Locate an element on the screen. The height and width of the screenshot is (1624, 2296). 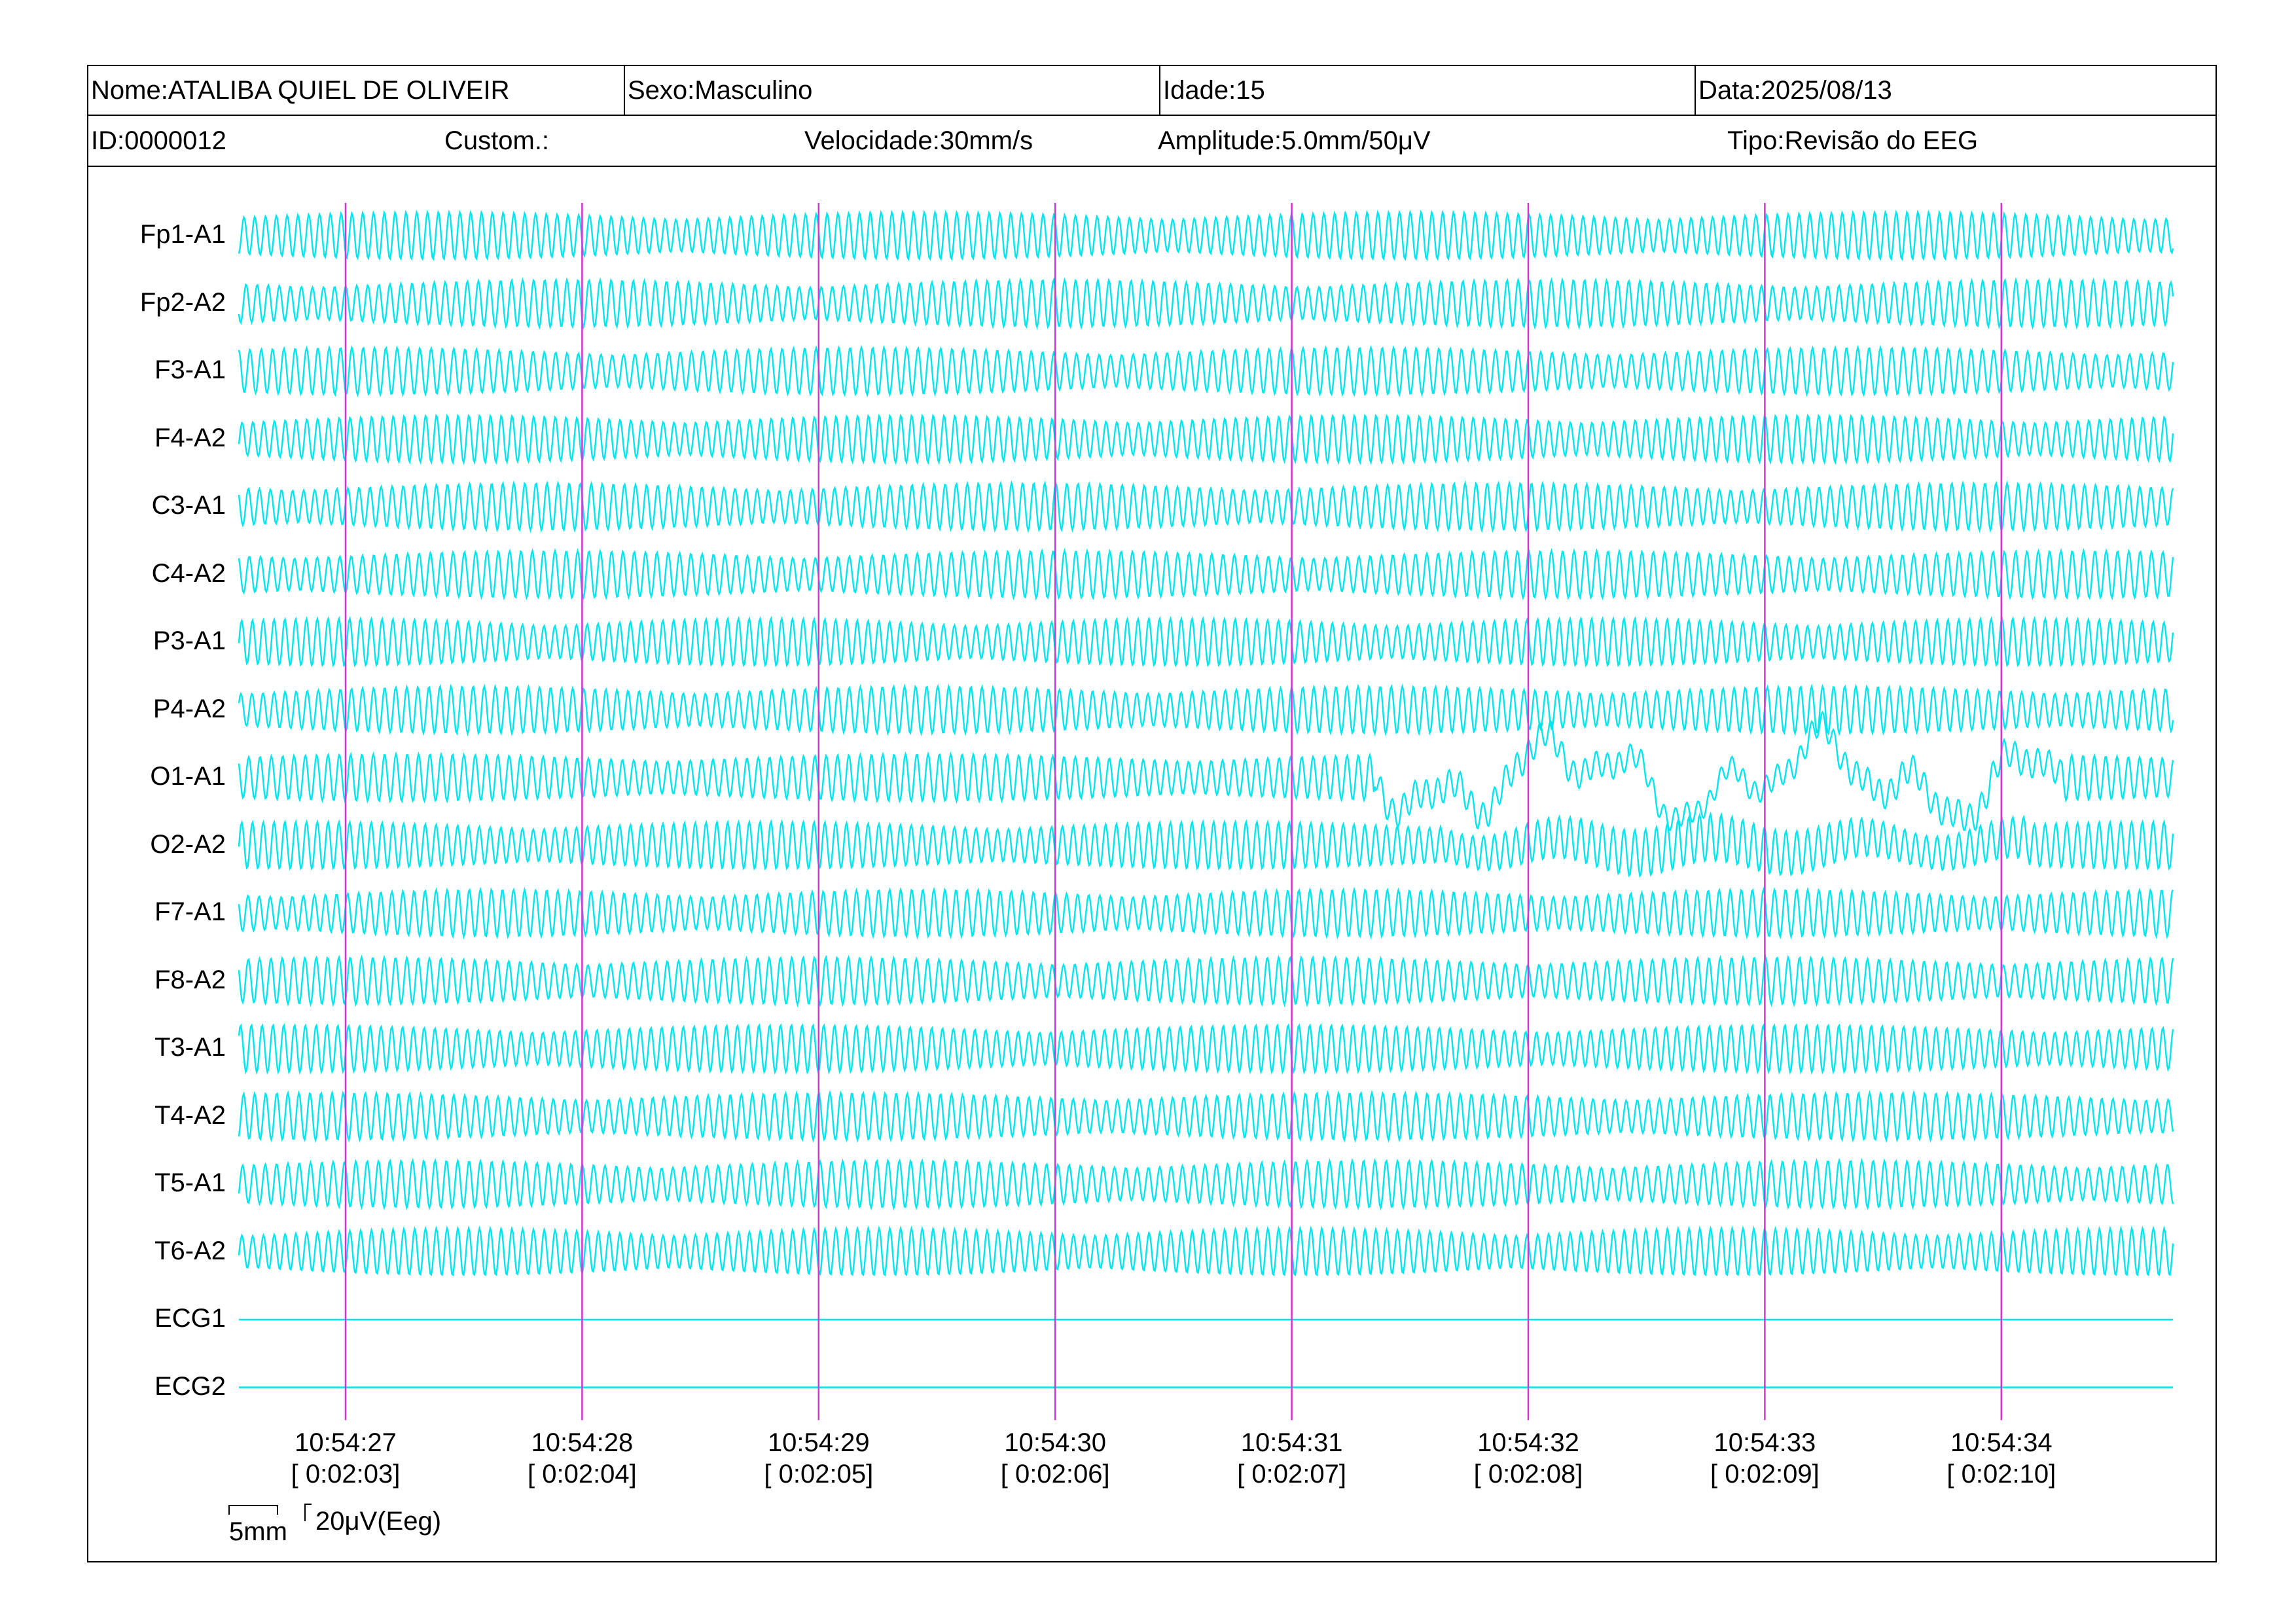
channel-label: P3-A1 is located at coordinates (189, 640).